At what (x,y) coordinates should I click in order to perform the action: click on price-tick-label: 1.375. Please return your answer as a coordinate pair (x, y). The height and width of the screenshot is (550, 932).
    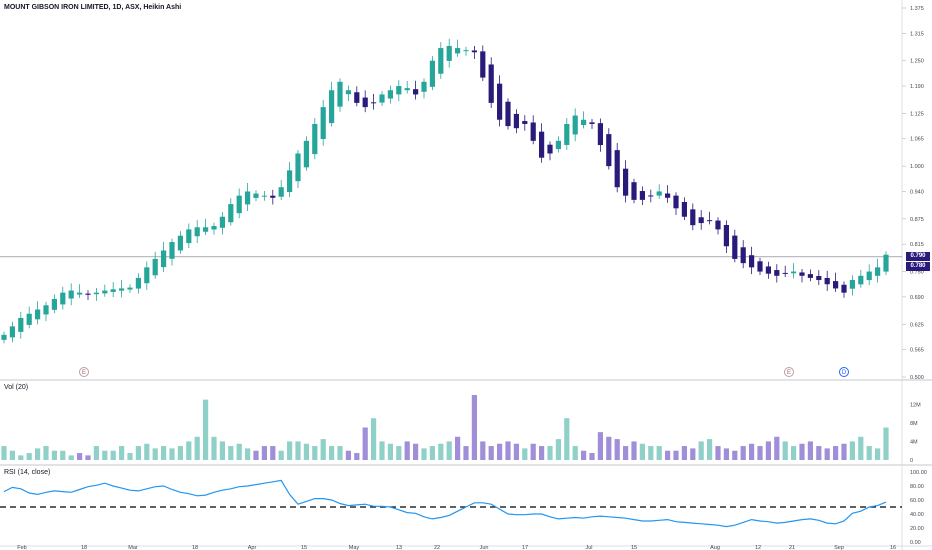
    Looking at the image, I should click on (917, 9).